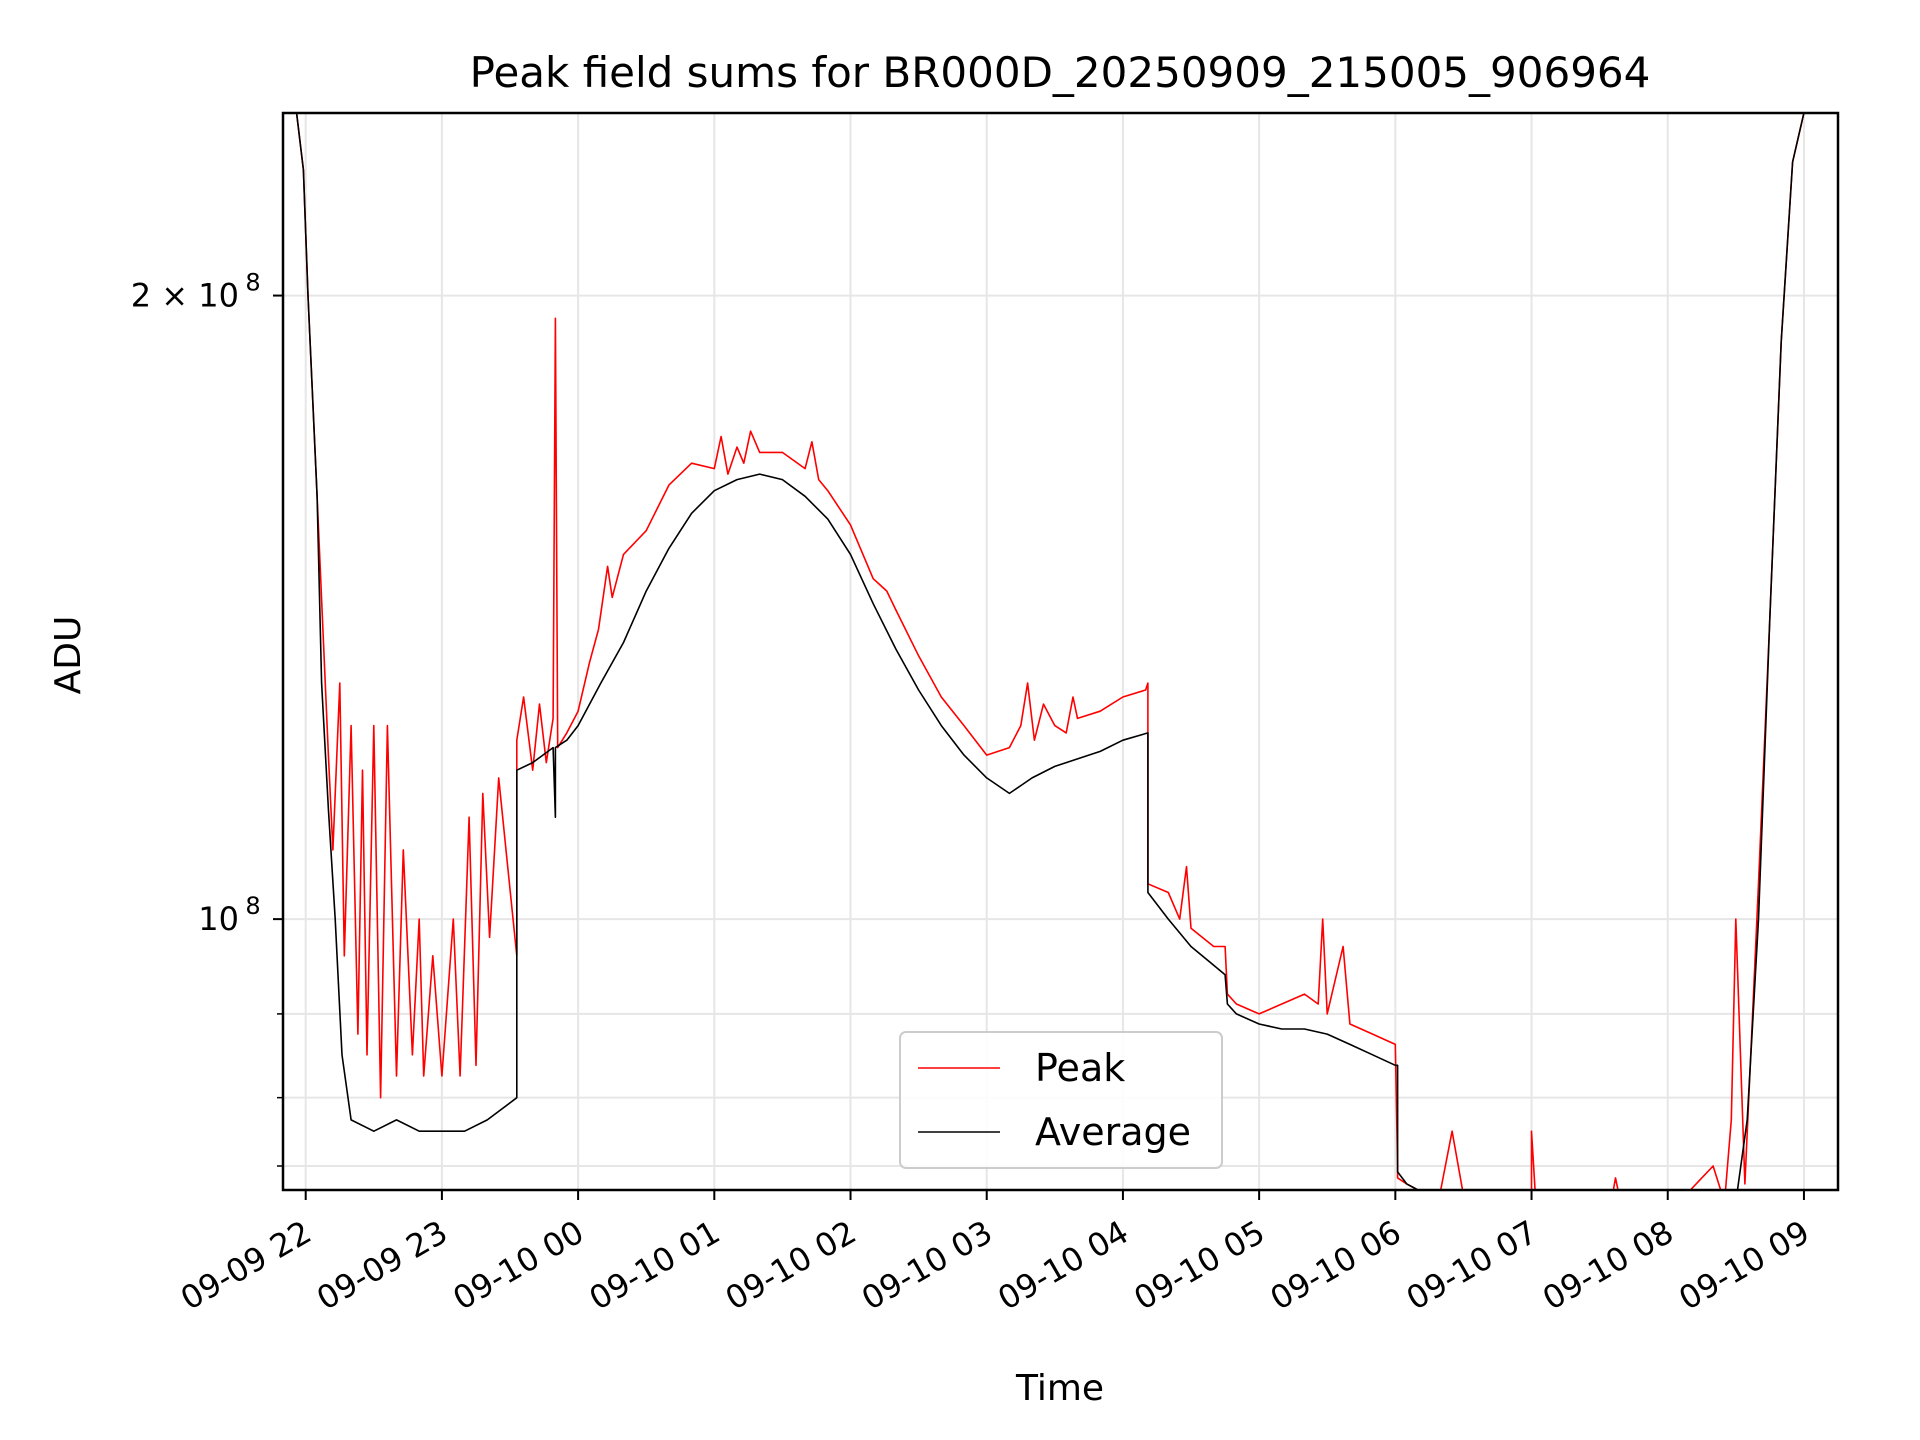 This screenshot has width=1920, height=1440. What do you see at coordinates (1080, 1068) in the screenshot?
I see `legend-peak-label: Peak` at bounding box center [1080, 1068].